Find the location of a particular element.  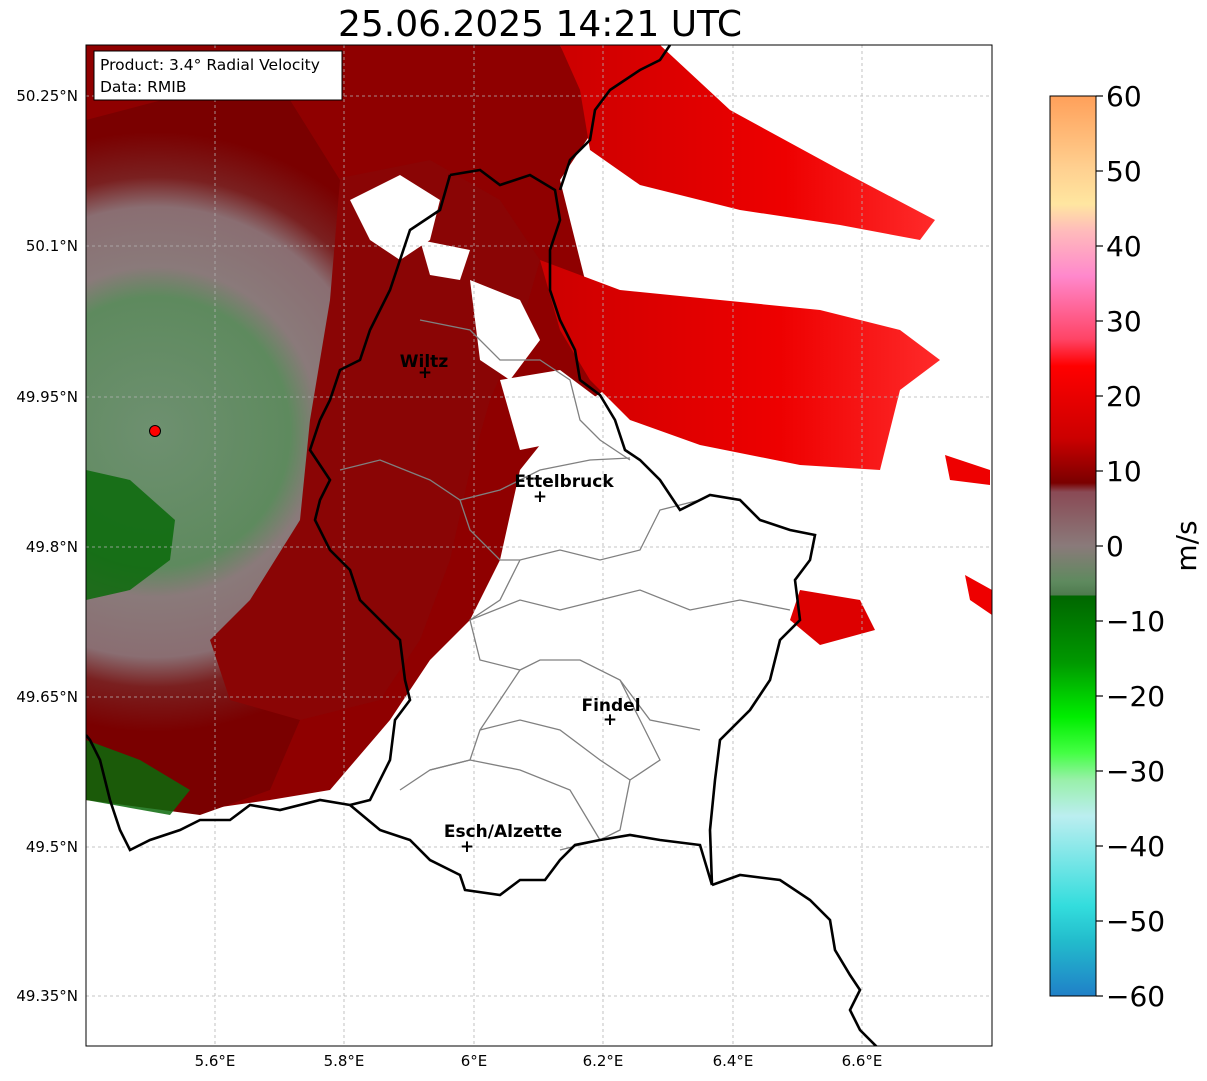

outbound-inner-field is located at coordinates (370, 440).